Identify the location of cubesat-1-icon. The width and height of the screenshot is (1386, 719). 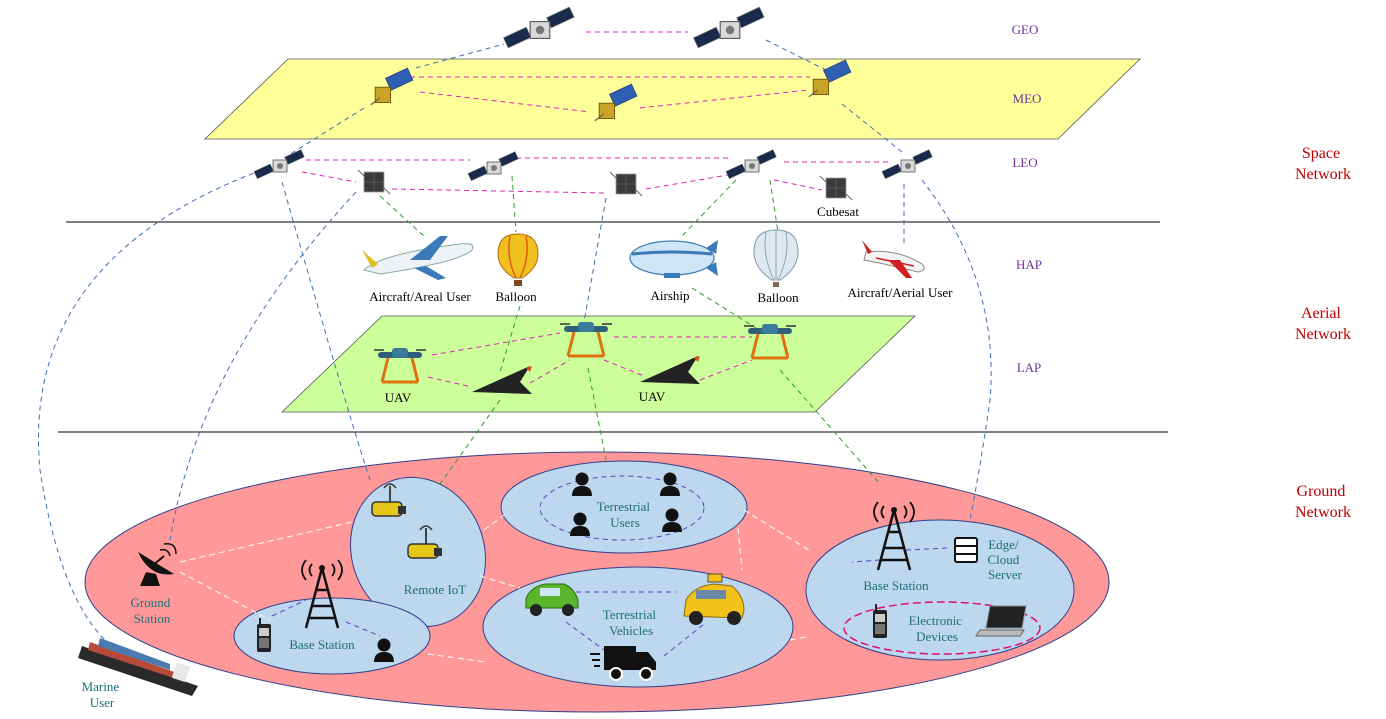
(374, 182).